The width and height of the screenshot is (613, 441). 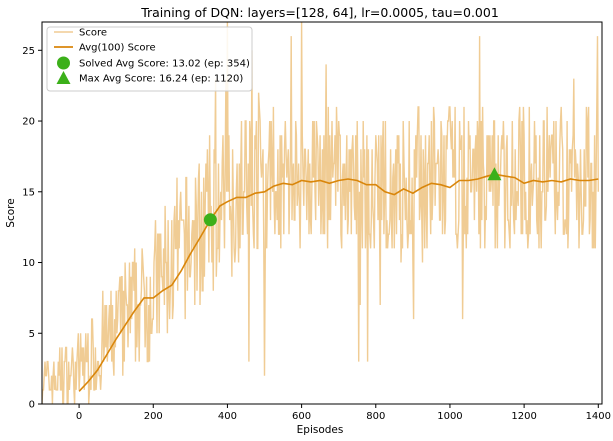 What do you see at coordinates (153, 416) in the screenshot?
I see `x-tick-label: 200` at bounding box center [153, 416].